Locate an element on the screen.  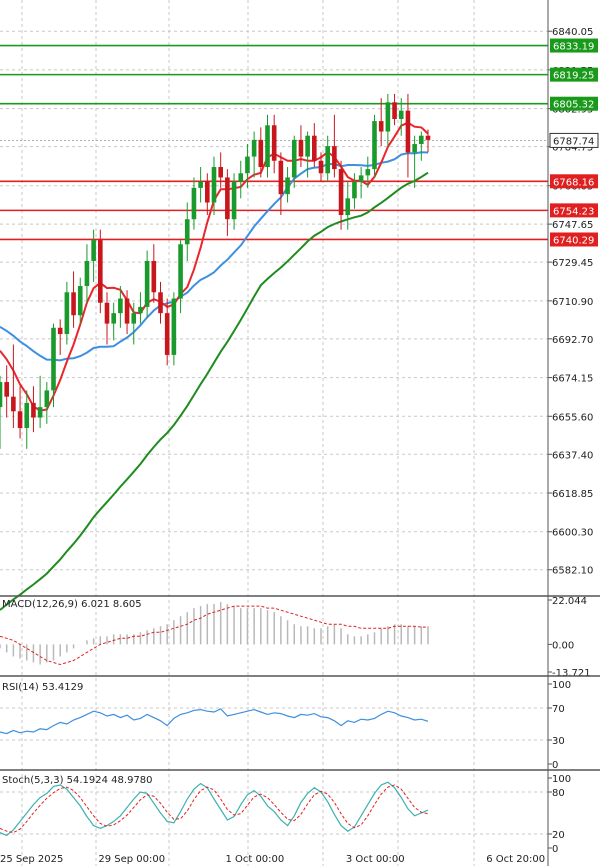
stoch-title: Stoch(5,3,3) 54.1924 48.9780 is located at coordinates (77, 780).